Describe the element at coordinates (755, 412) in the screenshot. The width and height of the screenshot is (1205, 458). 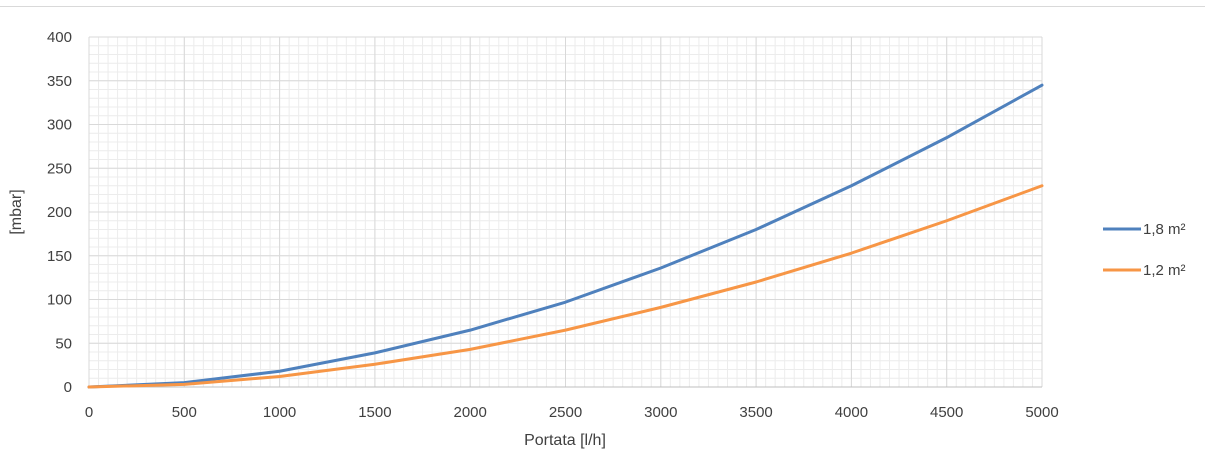
I see `x-tick-label: 3500` at that location.